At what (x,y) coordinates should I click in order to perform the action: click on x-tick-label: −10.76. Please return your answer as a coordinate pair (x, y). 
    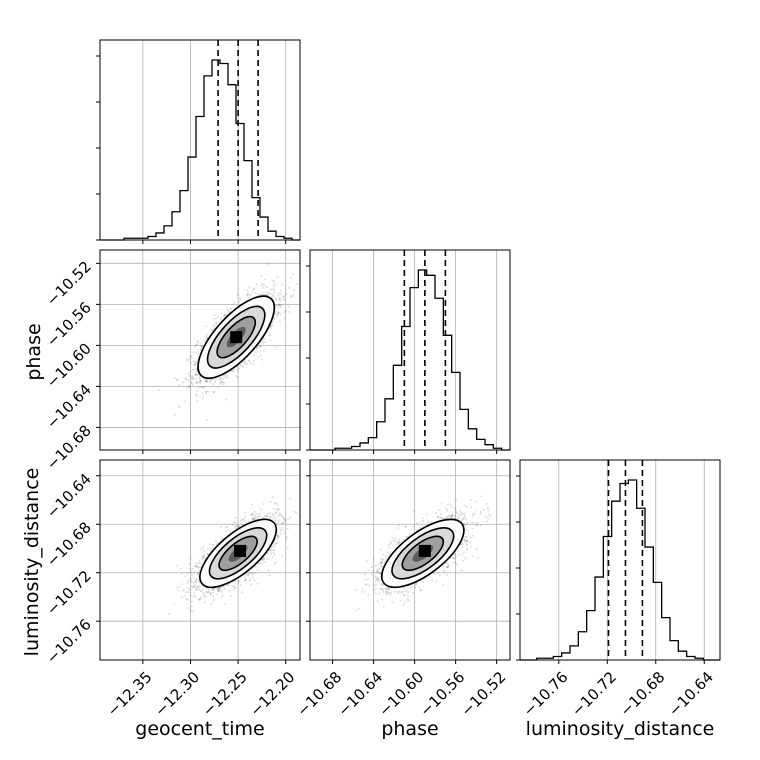
    Looking at the image, I should click on (546, 694).